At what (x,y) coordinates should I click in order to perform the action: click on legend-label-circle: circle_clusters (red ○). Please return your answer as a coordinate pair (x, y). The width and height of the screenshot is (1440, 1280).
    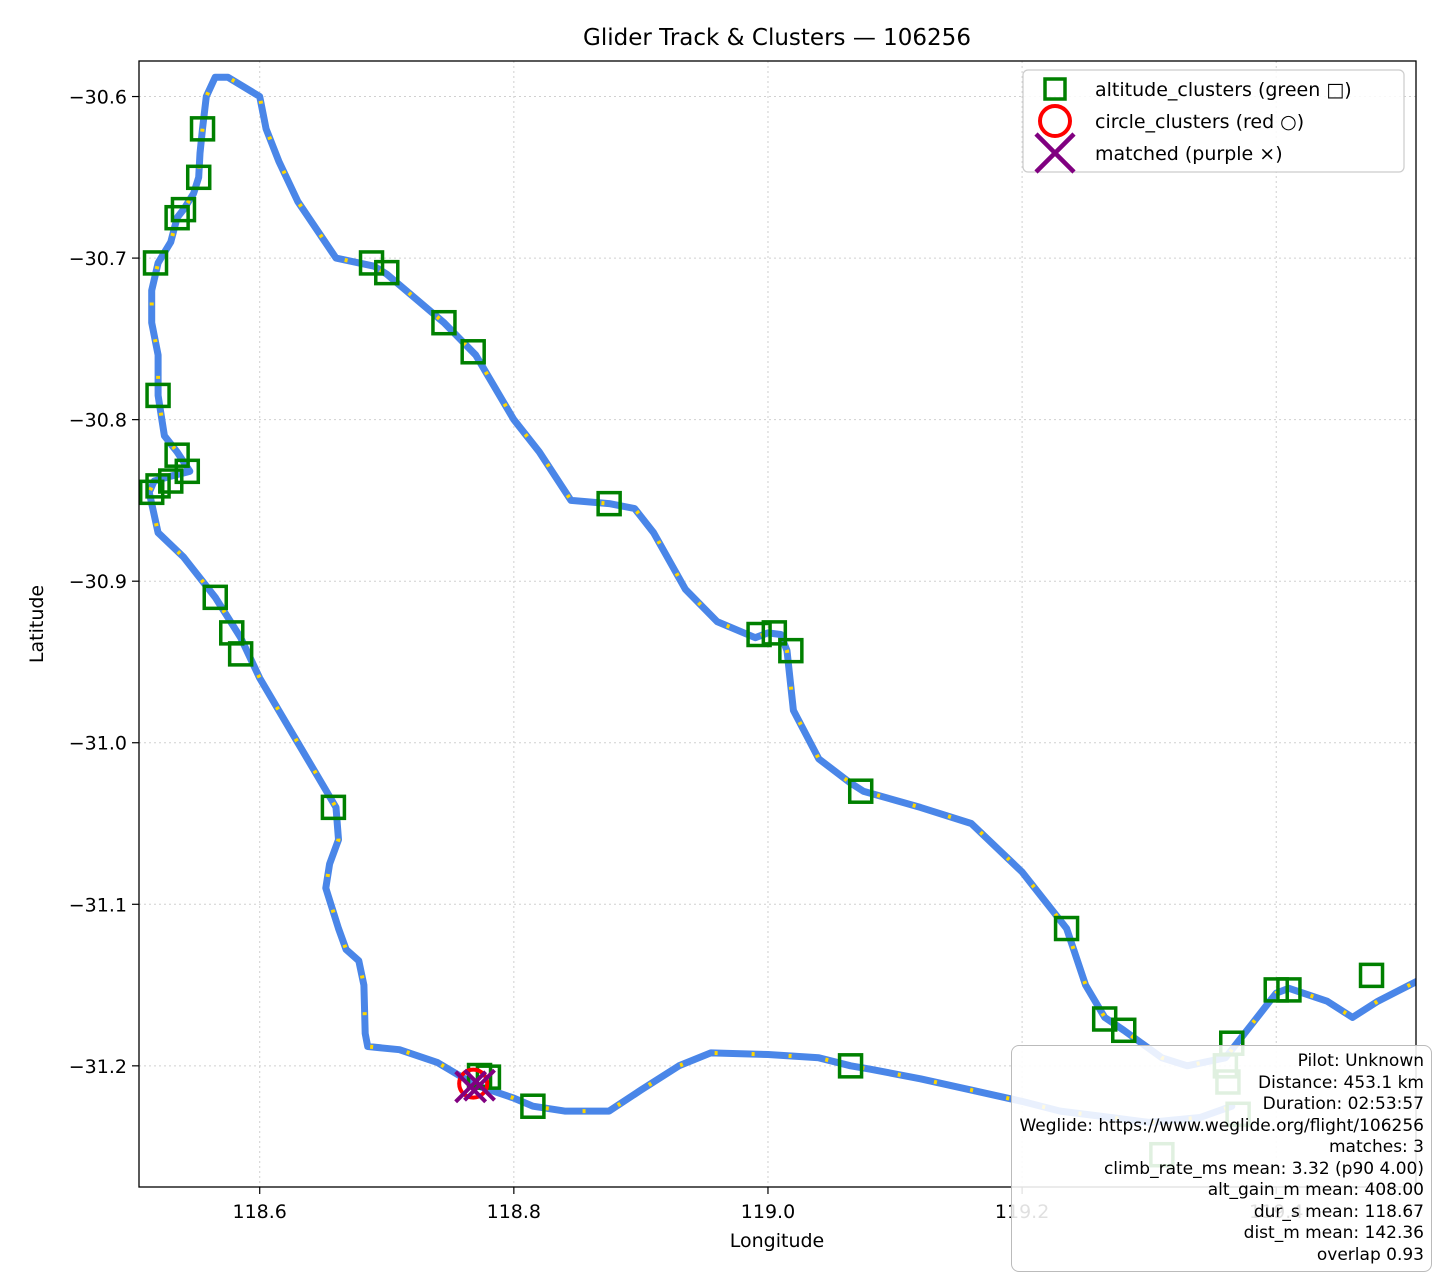
    Looking at the image, I should click on (1199, 122).